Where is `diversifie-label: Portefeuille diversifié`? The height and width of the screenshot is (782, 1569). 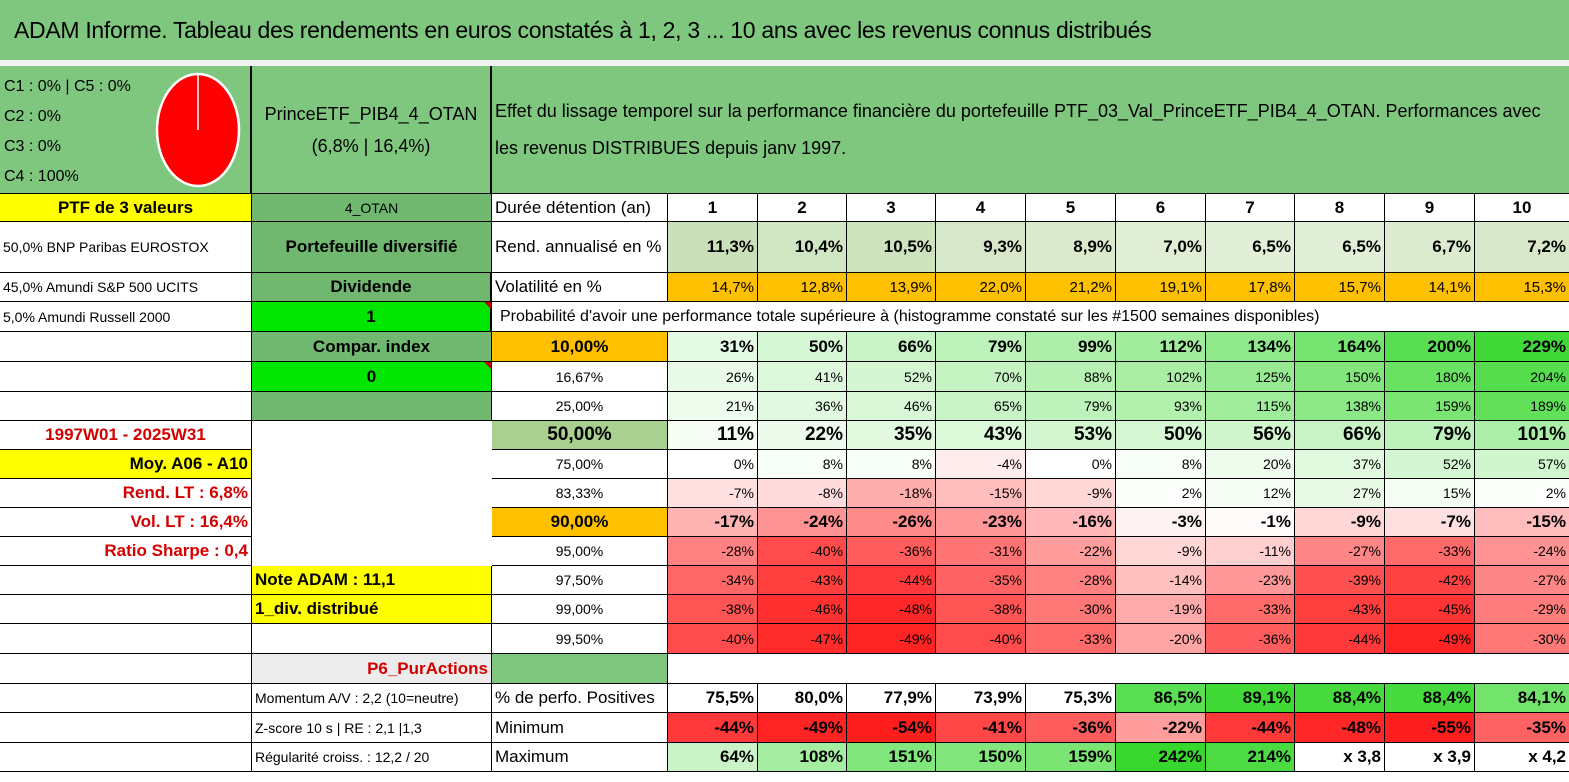 diversifie-label: Portefeuille diversifié is located at coordinates (372, 247).